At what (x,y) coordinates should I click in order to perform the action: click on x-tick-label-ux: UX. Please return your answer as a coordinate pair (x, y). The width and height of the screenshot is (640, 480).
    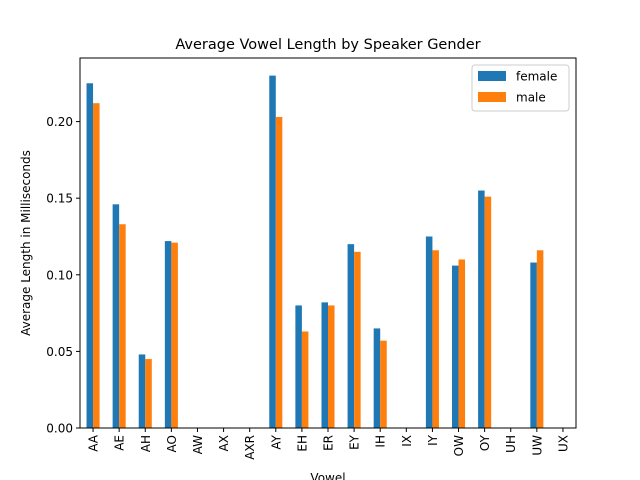
    Looking at the image, I should click on (563, 443).